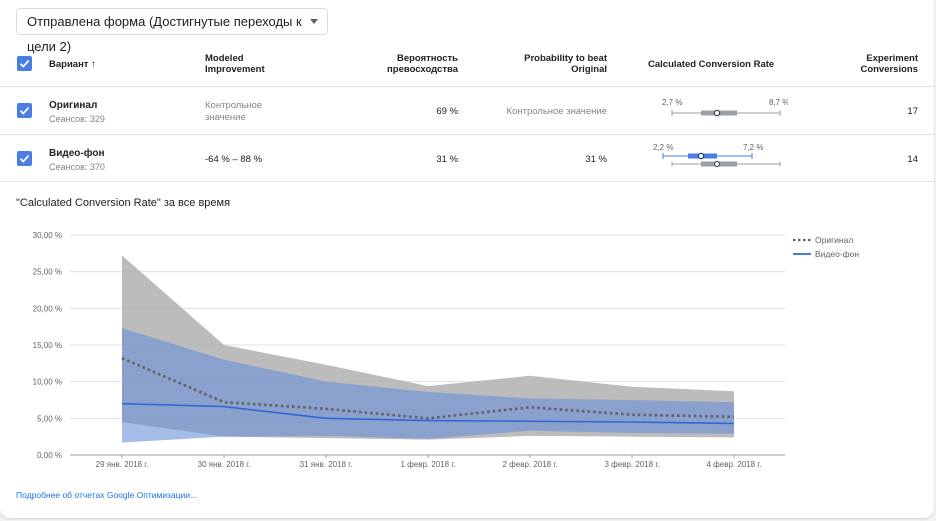 Image resolution: width=936 pixels, height=521 pixels. I want to click on range-low-label: 2,7 %, so click(672, 102).